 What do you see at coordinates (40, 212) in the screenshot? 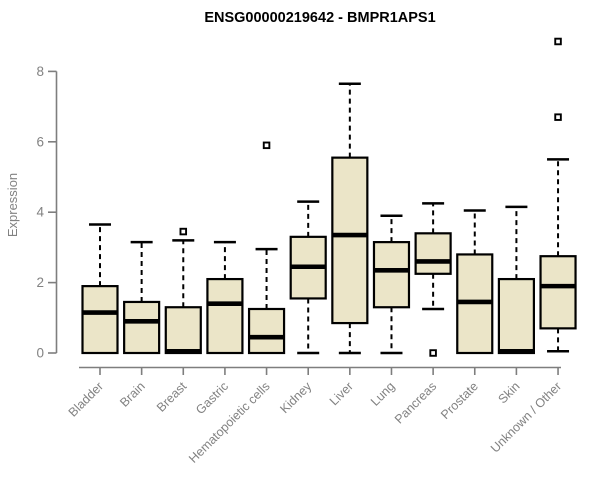
I see `y-axis-tick-label: 4` at bounding box center [40, 212].